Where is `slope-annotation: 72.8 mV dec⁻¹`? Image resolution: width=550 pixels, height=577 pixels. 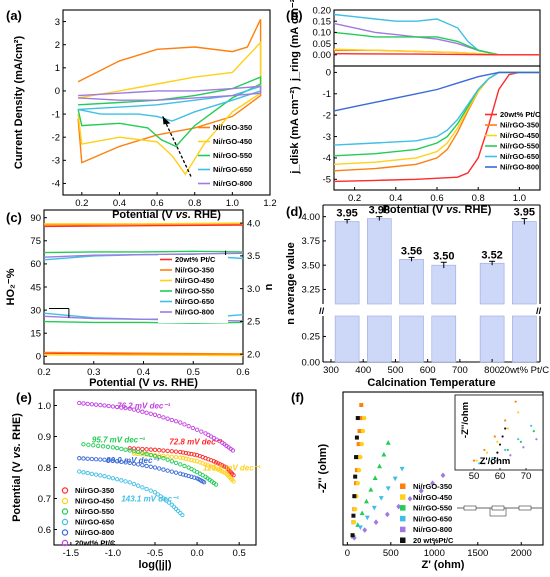
slope-annotation: 72.8 mV dec⁻¹ is located at coordinates (195, 441).